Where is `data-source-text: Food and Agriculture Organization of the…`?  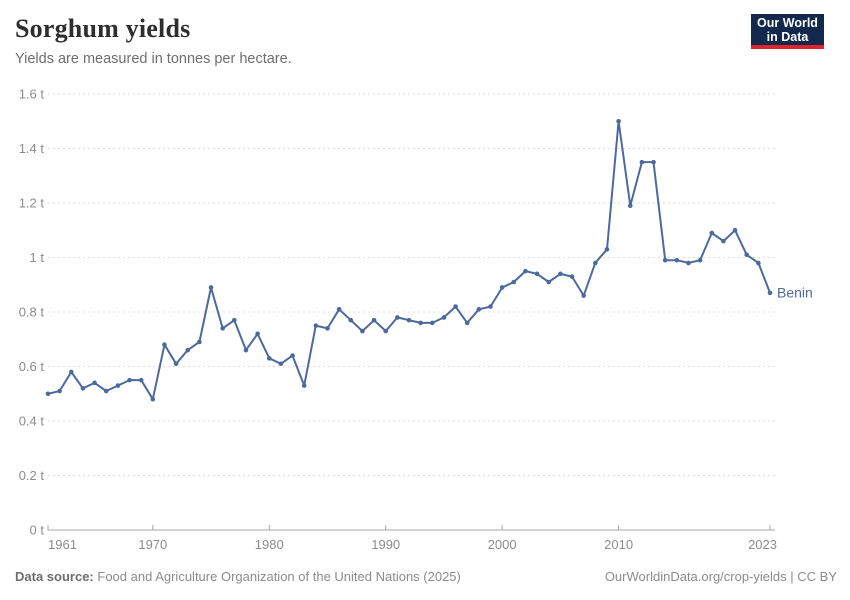
data-source-text: Food and Agriculture Organization of the… is located at coordinates (279, 576).